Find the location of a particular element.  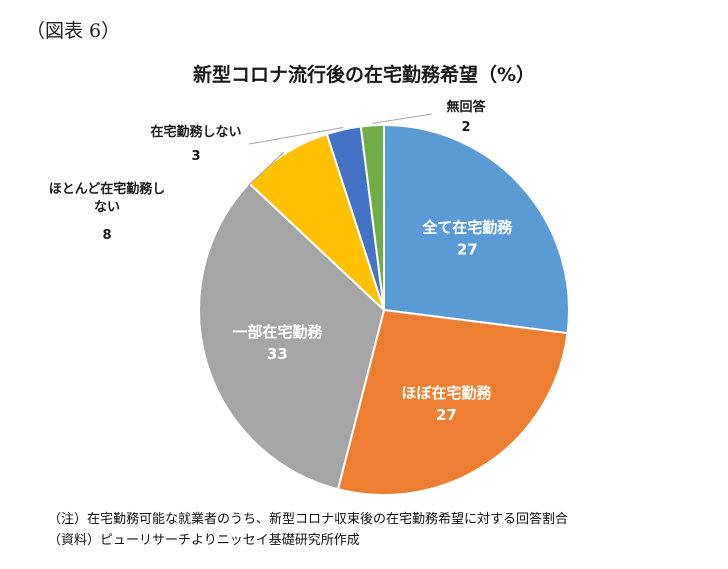

leader-line-無回答 is located at coordinates (402, 118).